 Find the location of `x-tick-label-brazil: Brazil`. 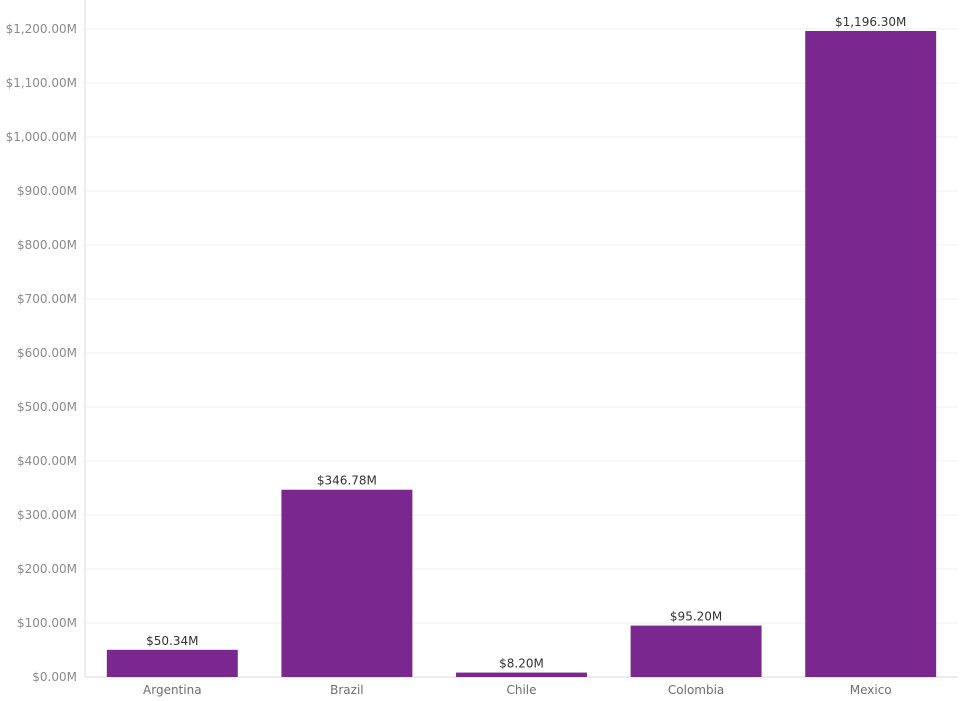

x-tick-label-brazil: Brazil is located at coordinates (347, 690).